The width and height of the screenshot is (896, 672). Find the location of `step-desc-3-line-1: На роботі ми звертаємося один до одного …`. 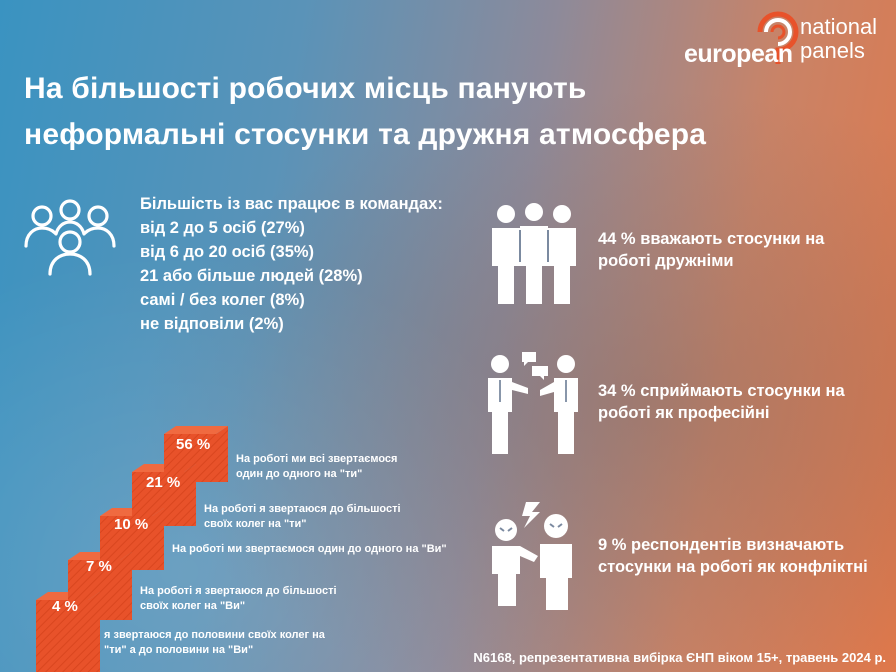

step-desc-3-line-1: На роботі ми звертаємося один до одного … is located at coordinates (309, 549).